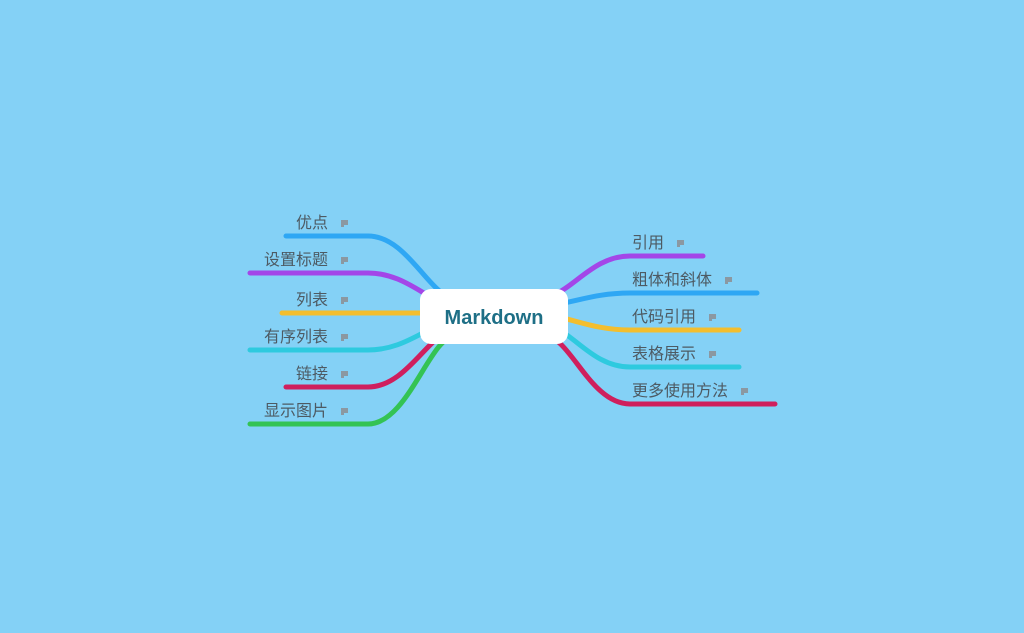  What do you see at coordinates (296, 259) in the screenshot?
I see `branch-label-left-2: 设置标题` at bounding box center [296, 259].